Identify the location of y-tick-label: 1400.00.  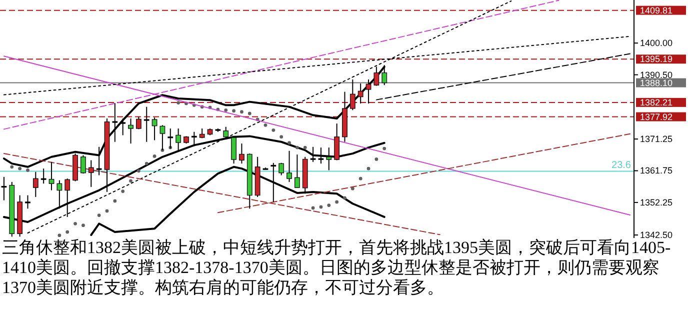
(656, 43).